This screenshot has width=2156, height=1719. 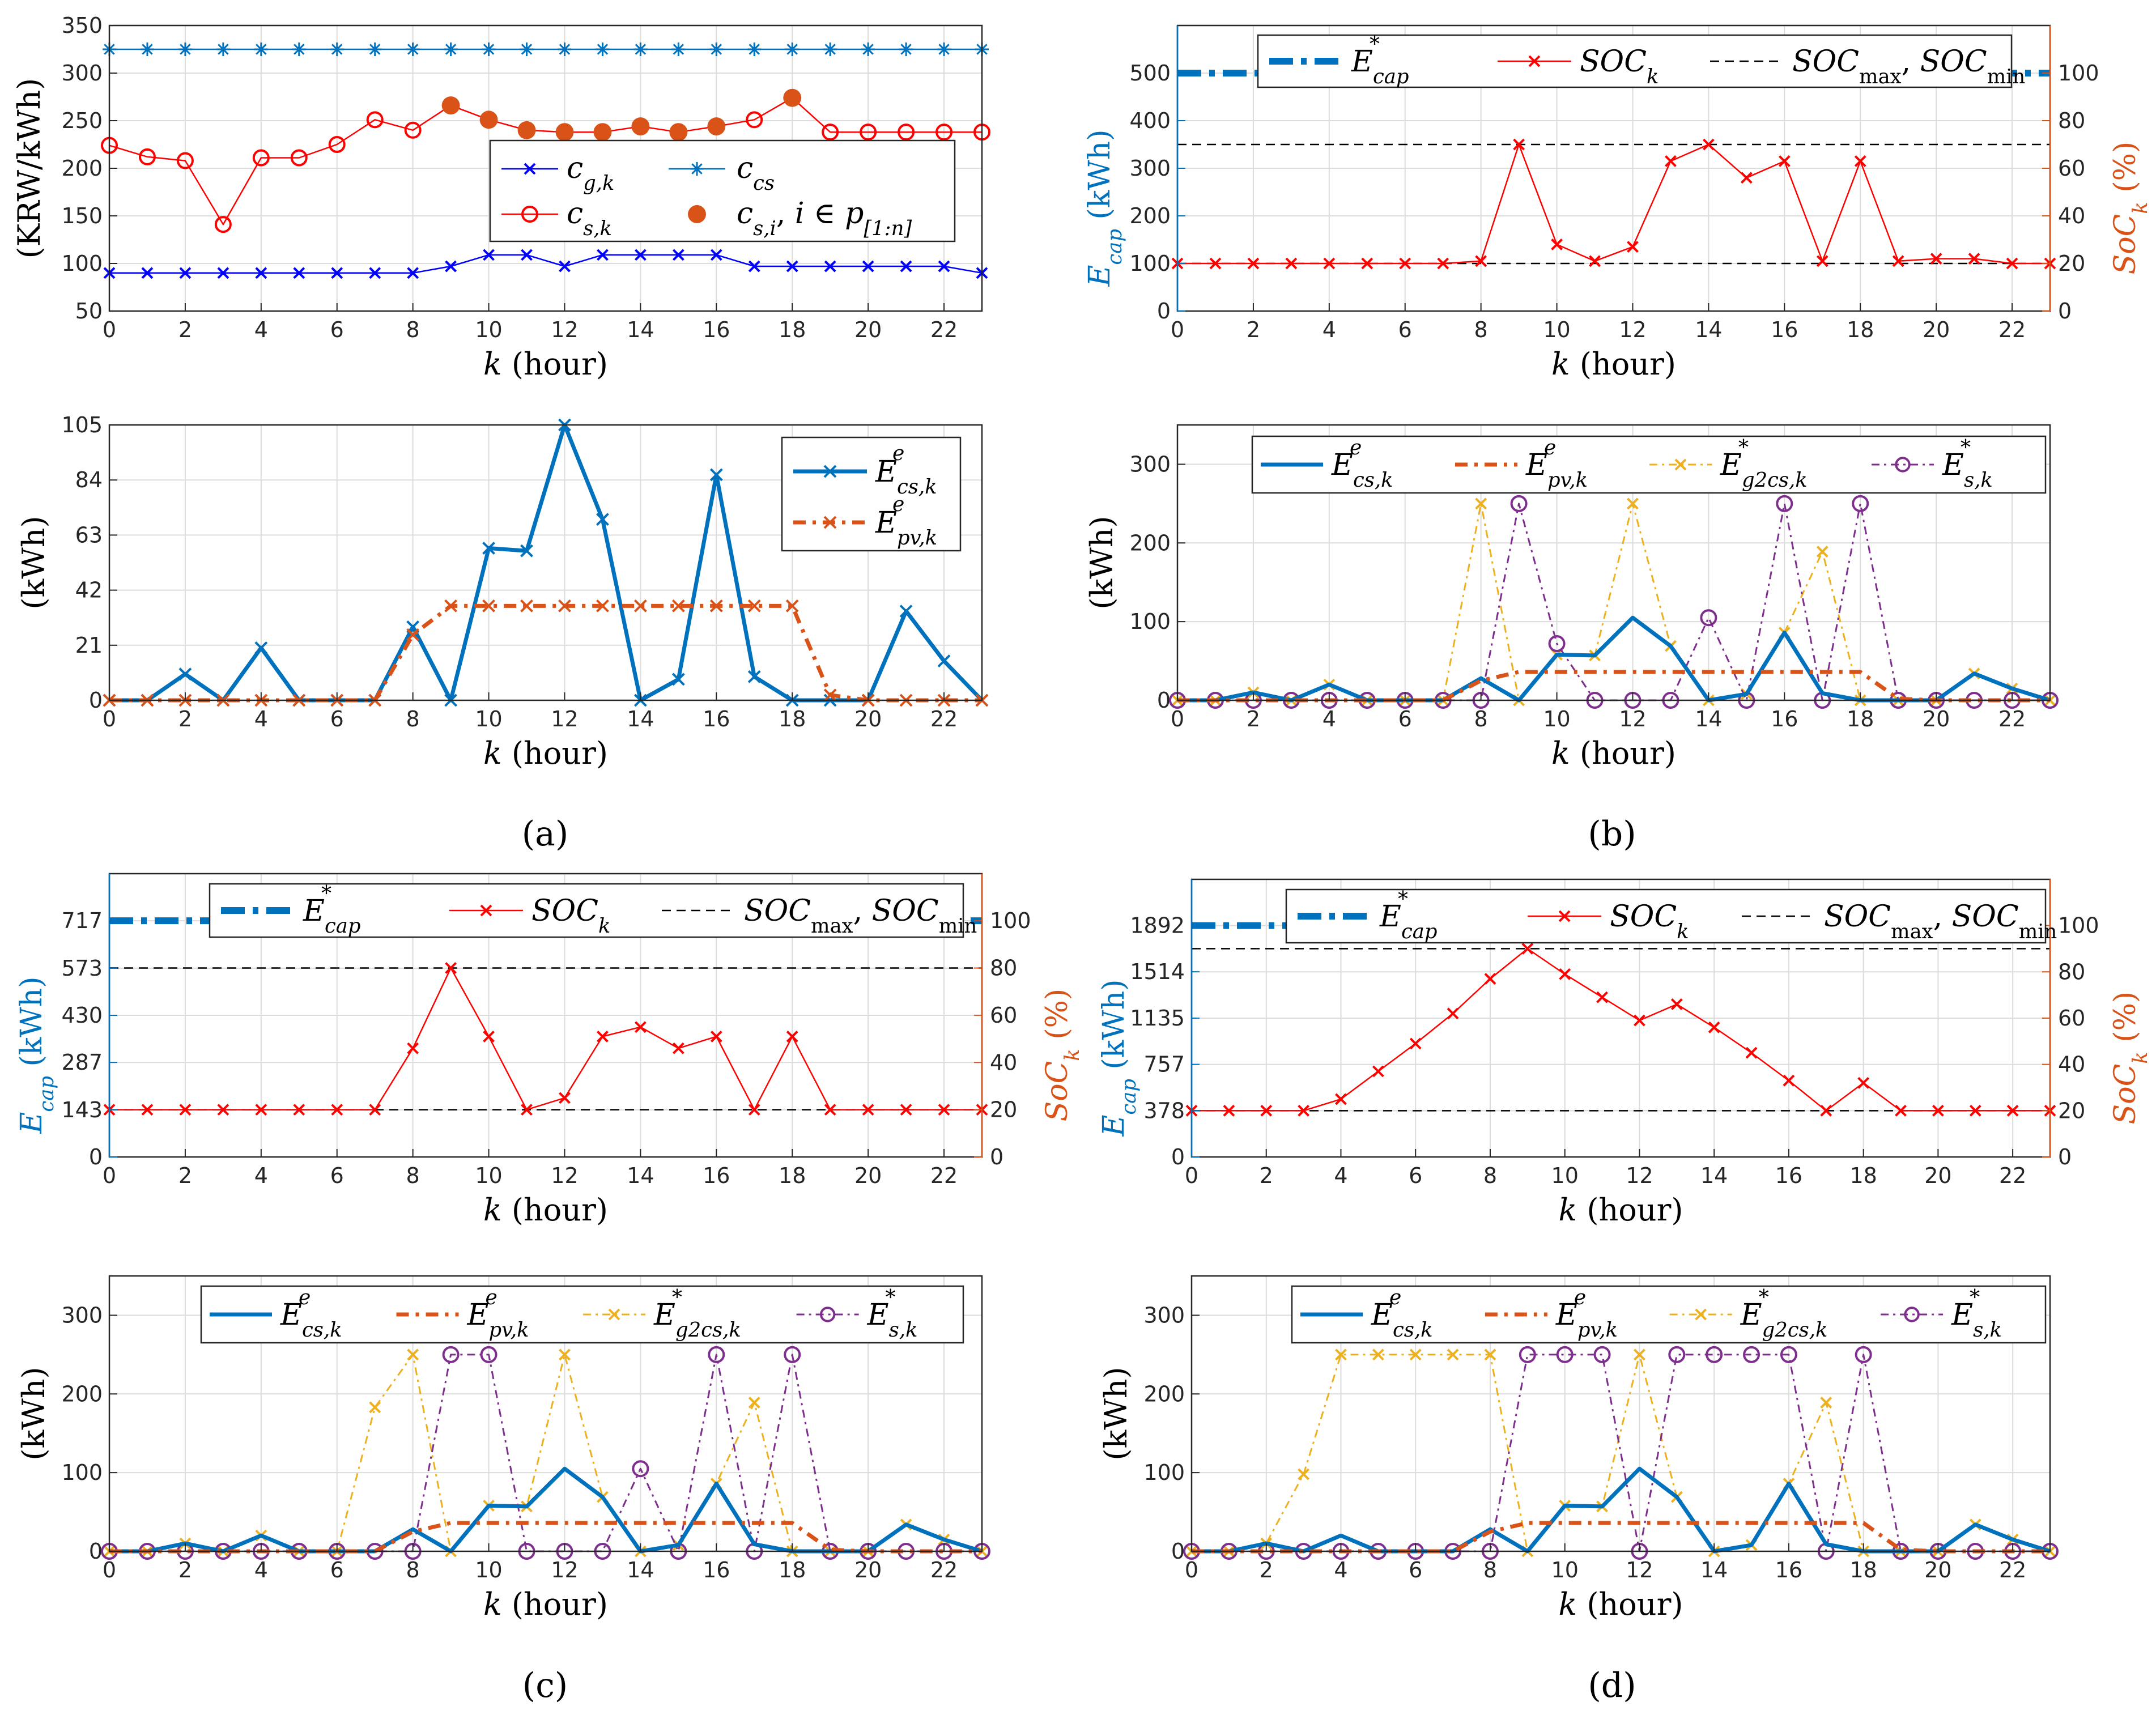 What do you see at coordinates (565, 1355) in the screenshot?
I see `chart-c-bottom-eg2cs-marker` at bounding box center [565, 1355].